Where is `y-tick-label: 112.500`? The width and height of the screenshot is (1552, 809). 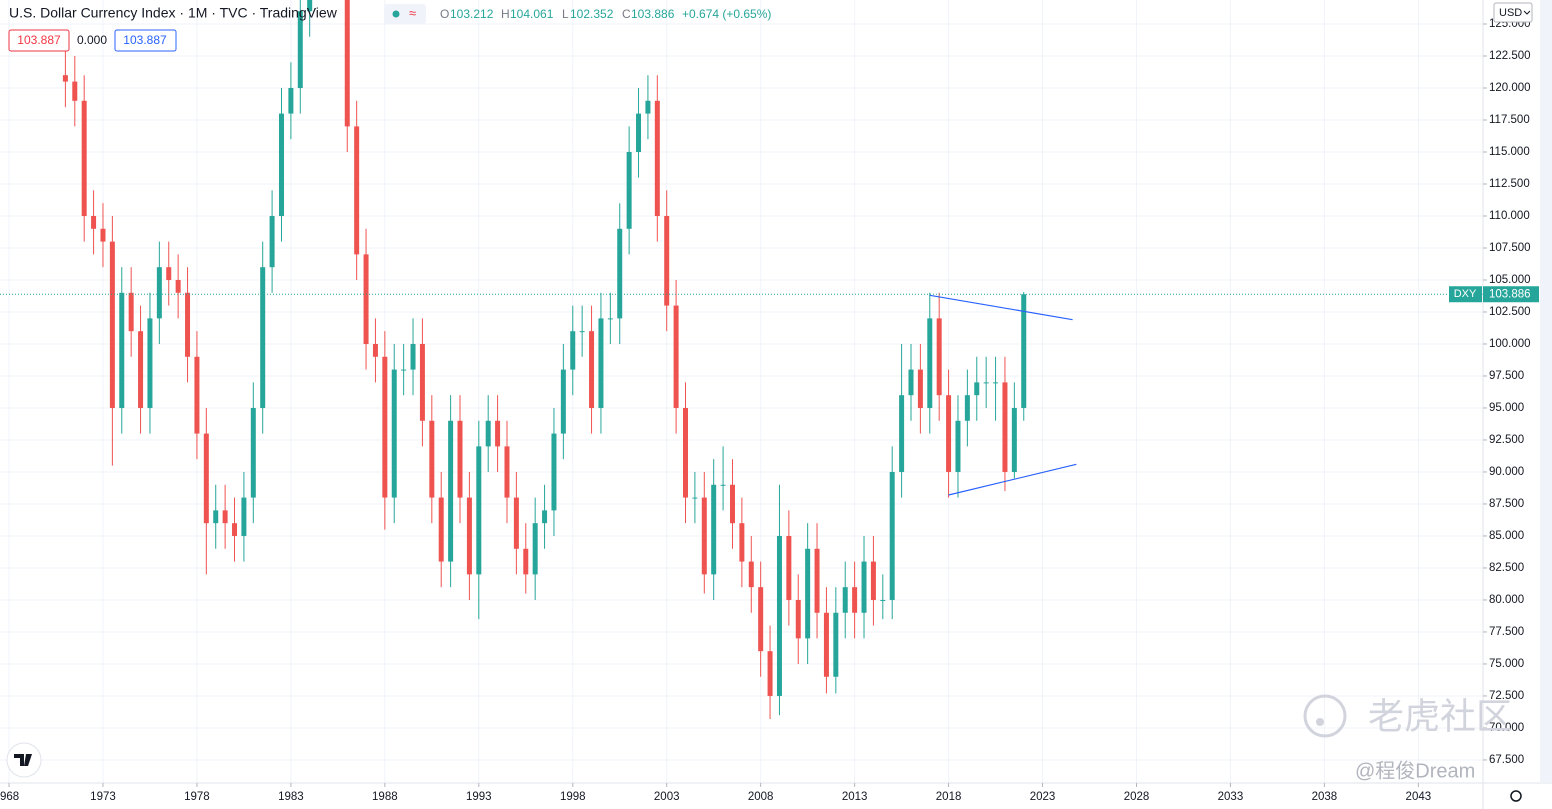
y-tick-label: 112.500 is located at coordinates (1509, 184).